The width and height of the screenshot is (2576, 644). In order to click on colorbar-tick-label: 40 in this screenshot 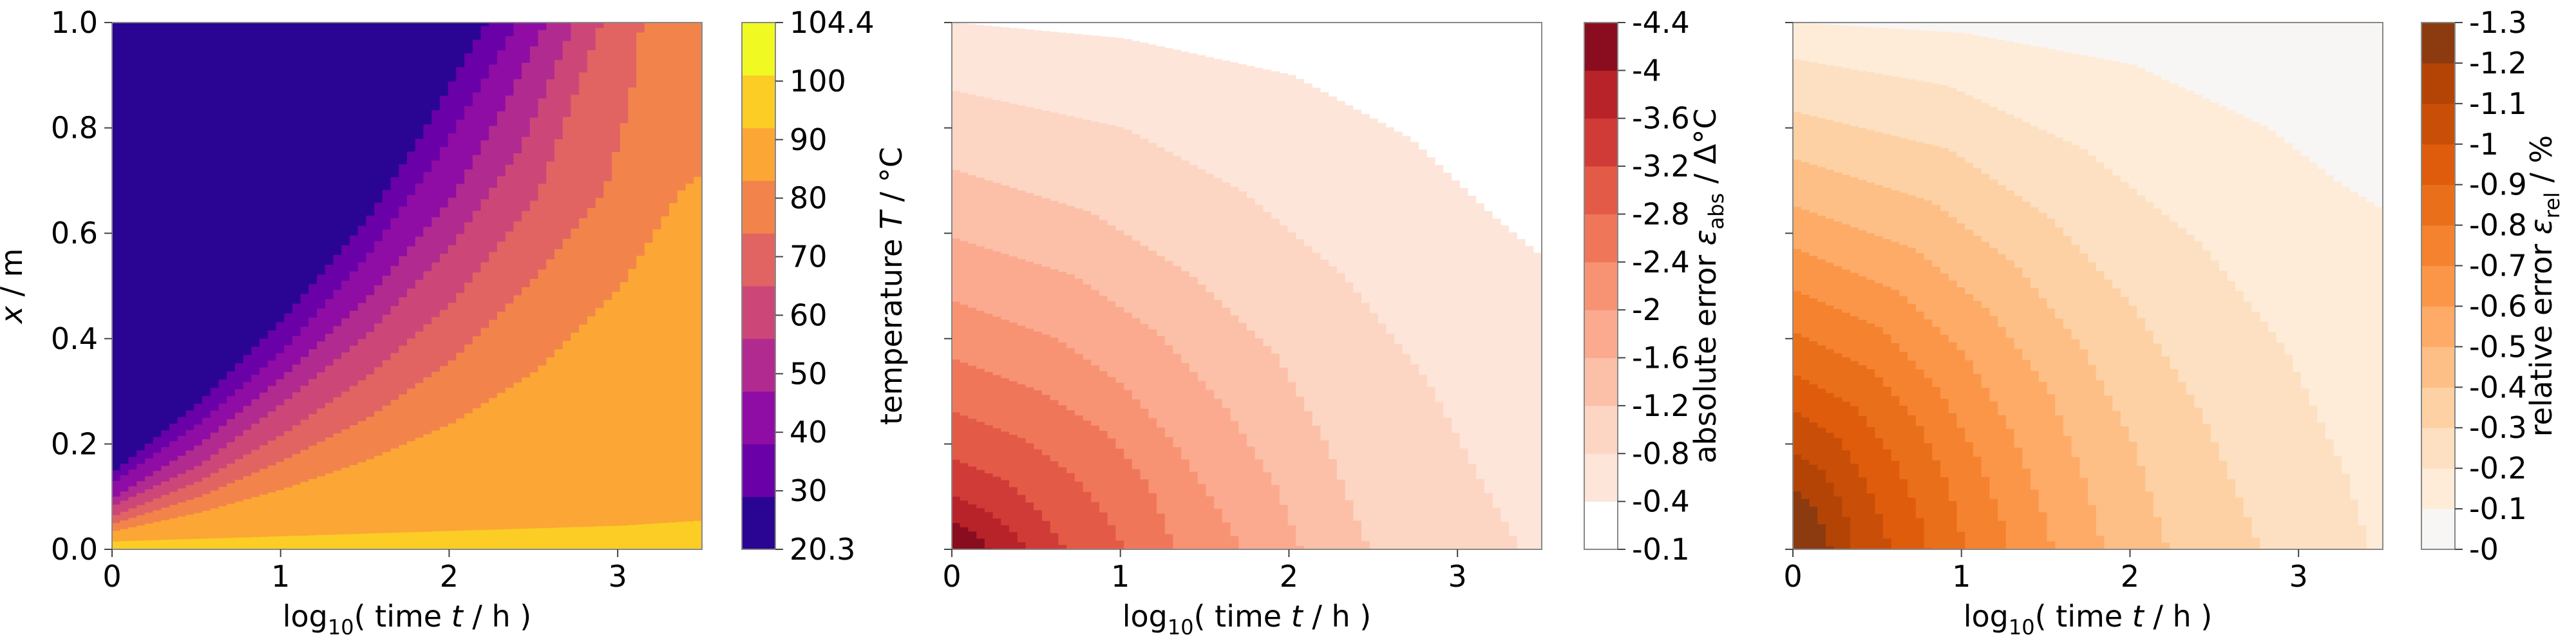, I will do `click(809, 432)`.